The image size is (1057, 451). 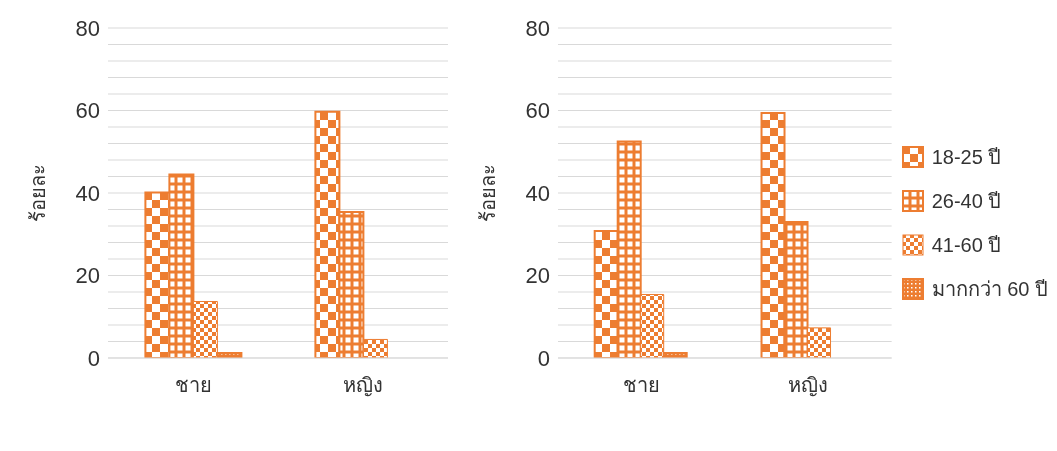 I want to click on legend-label: 41-60 ปี, so click(x=966, y=245).